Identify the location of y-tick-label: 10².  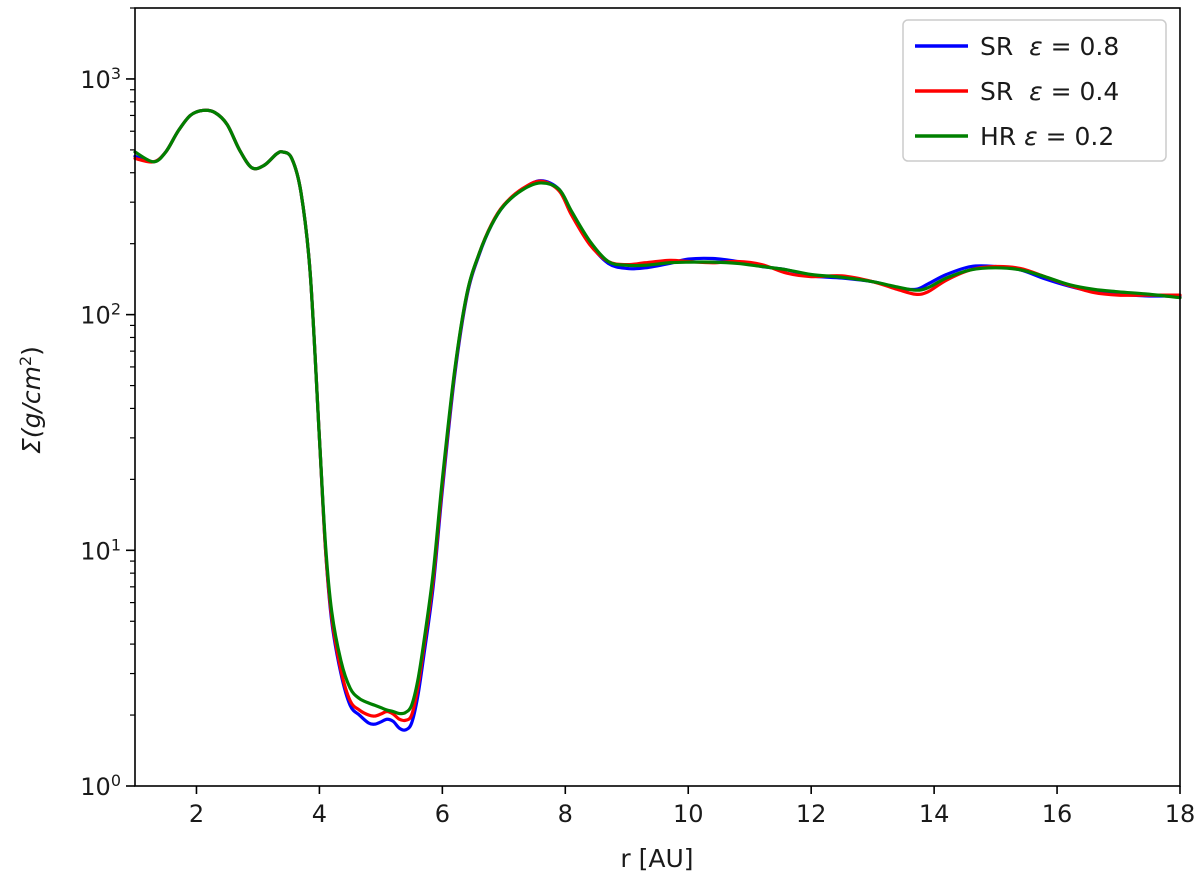
(100, 314).